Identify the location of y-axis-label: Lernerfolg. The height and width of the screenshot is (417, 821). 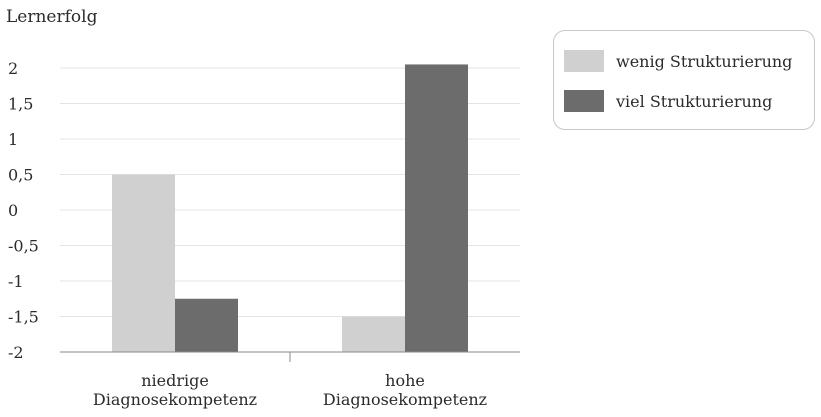
(52, 17).